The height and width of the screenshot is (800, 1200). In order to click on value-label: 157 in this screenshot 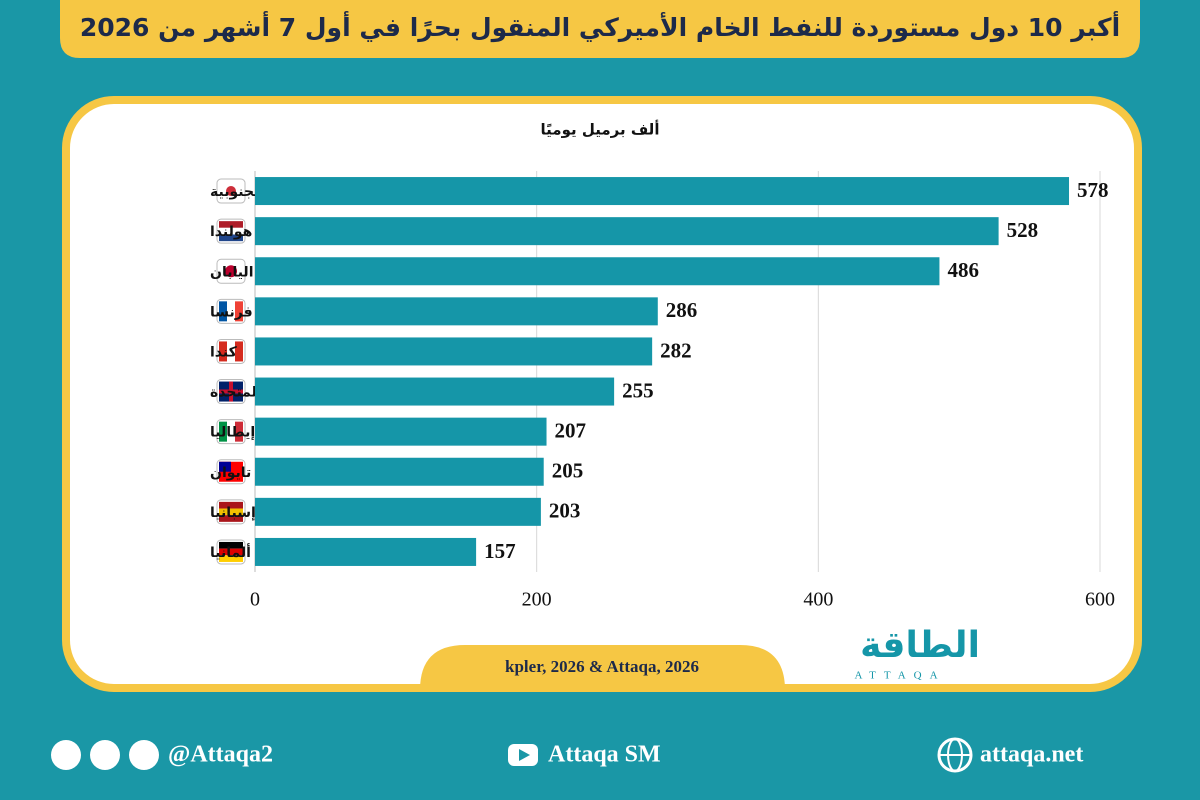, I will do `click(500, 551)`.